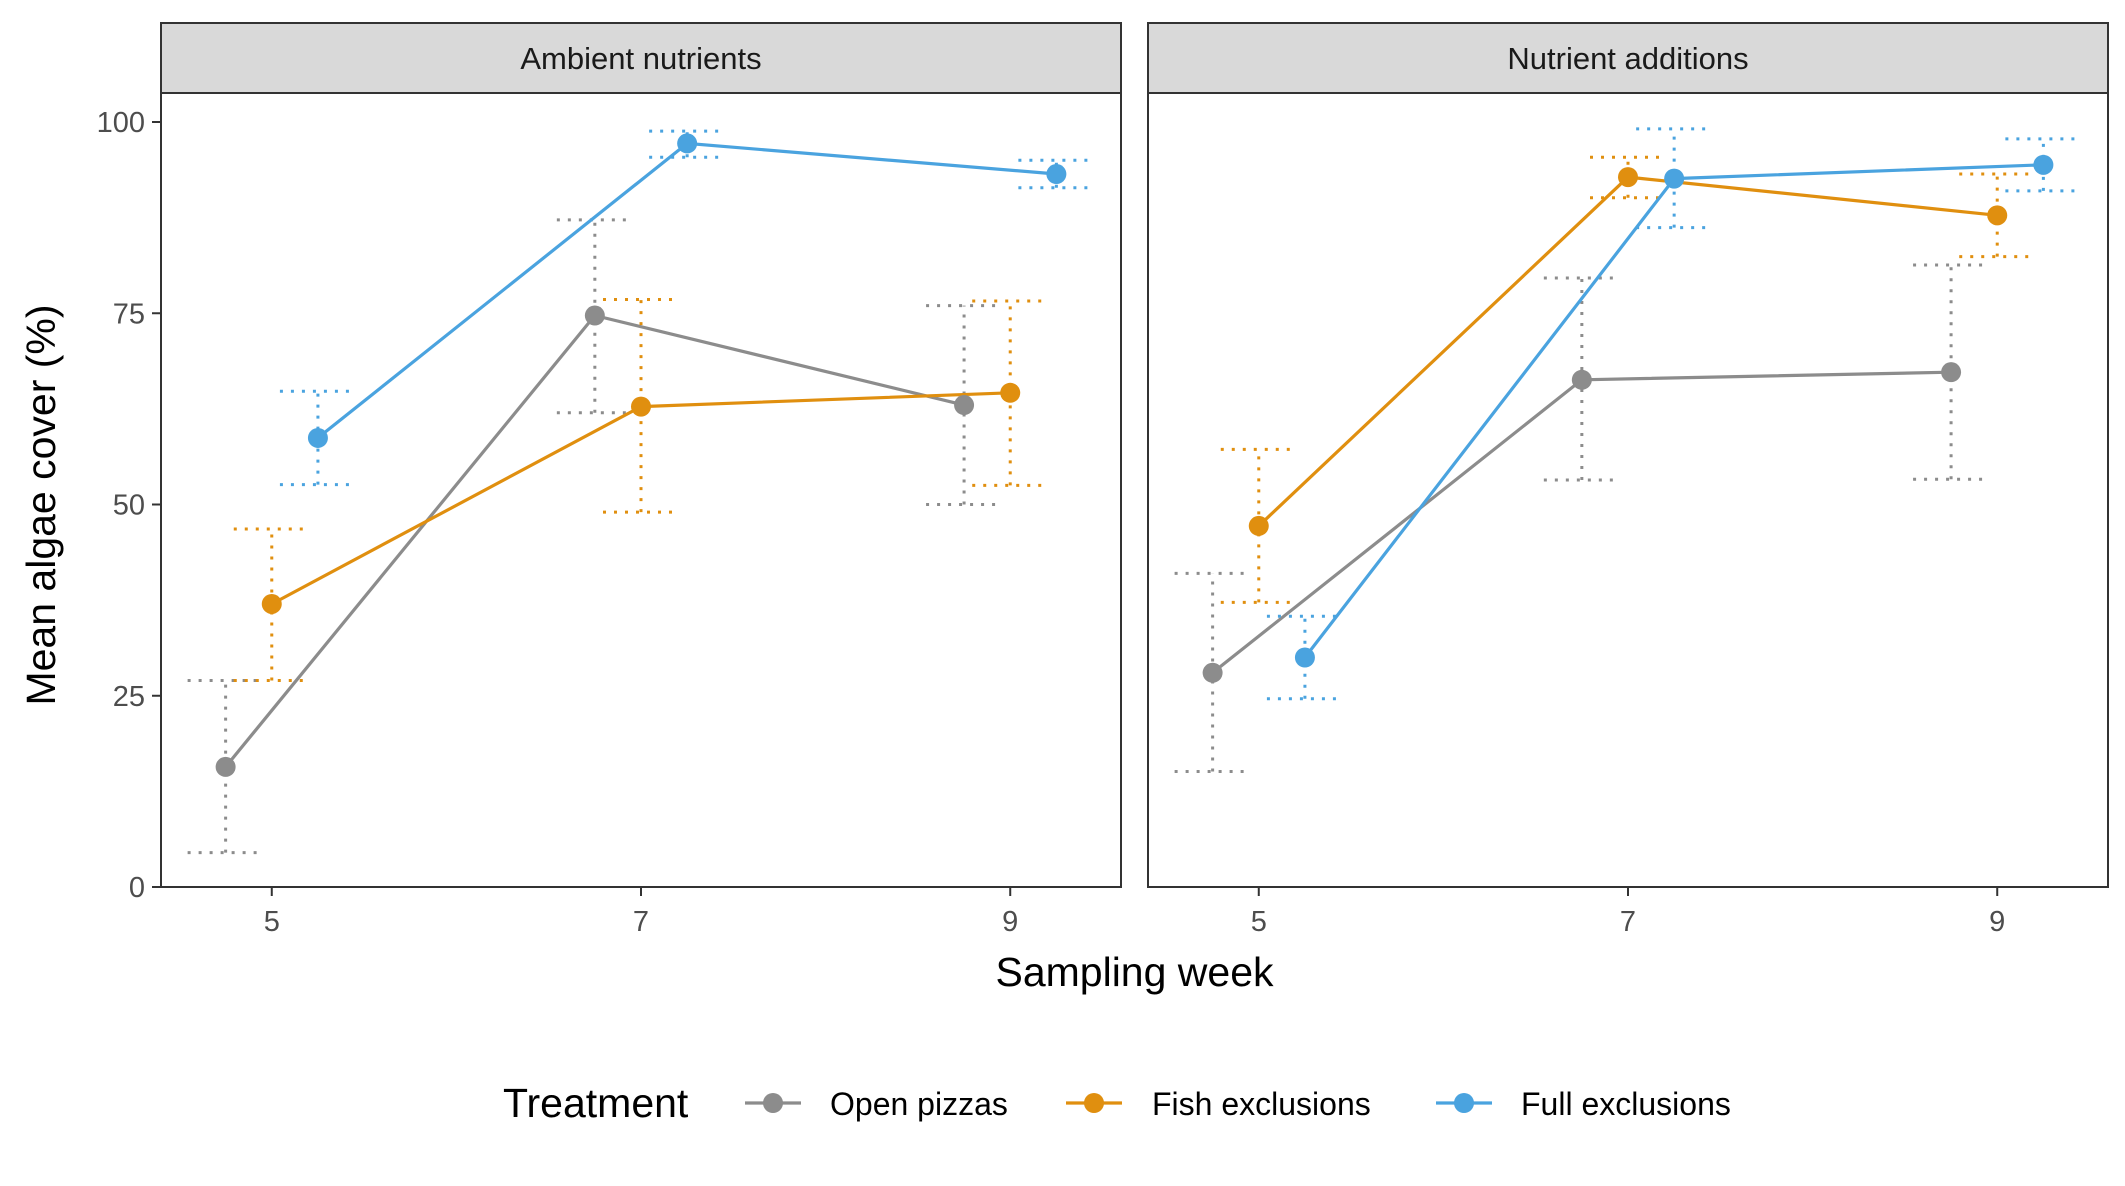 Image resolution: width=2125 pixels, height=1186 pixels. What do you see at coordinates (596, 1103) in the screenshot?
I see `legend-title: Treatment` at bounding box center [596, 1103].